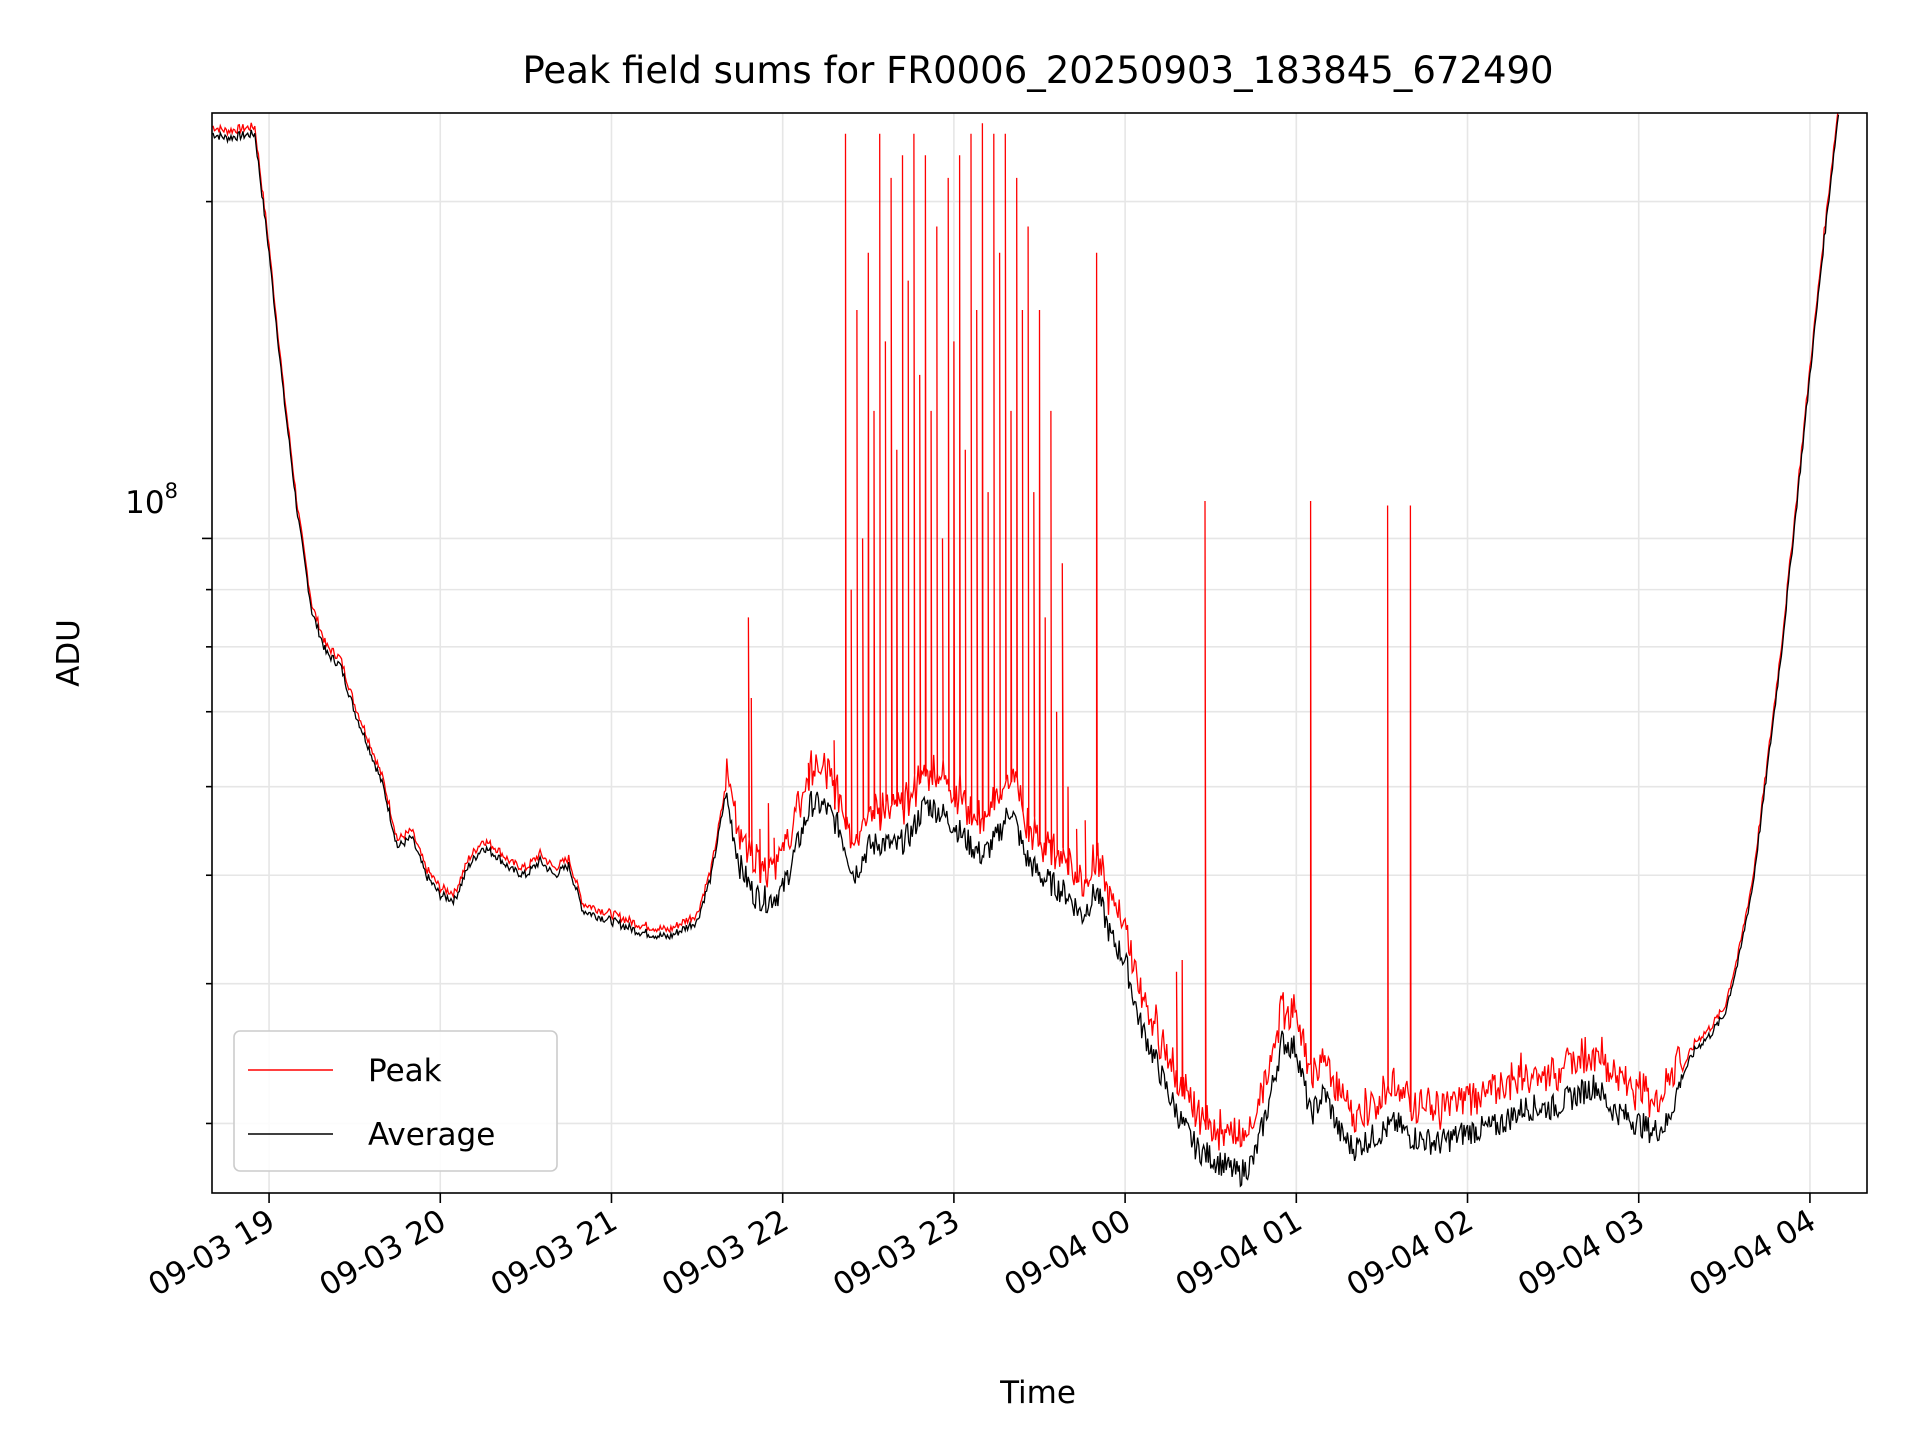 This screenshot has height=1440, width=1920. I want to click on y-axis-label: ADU, so click(69, 653).